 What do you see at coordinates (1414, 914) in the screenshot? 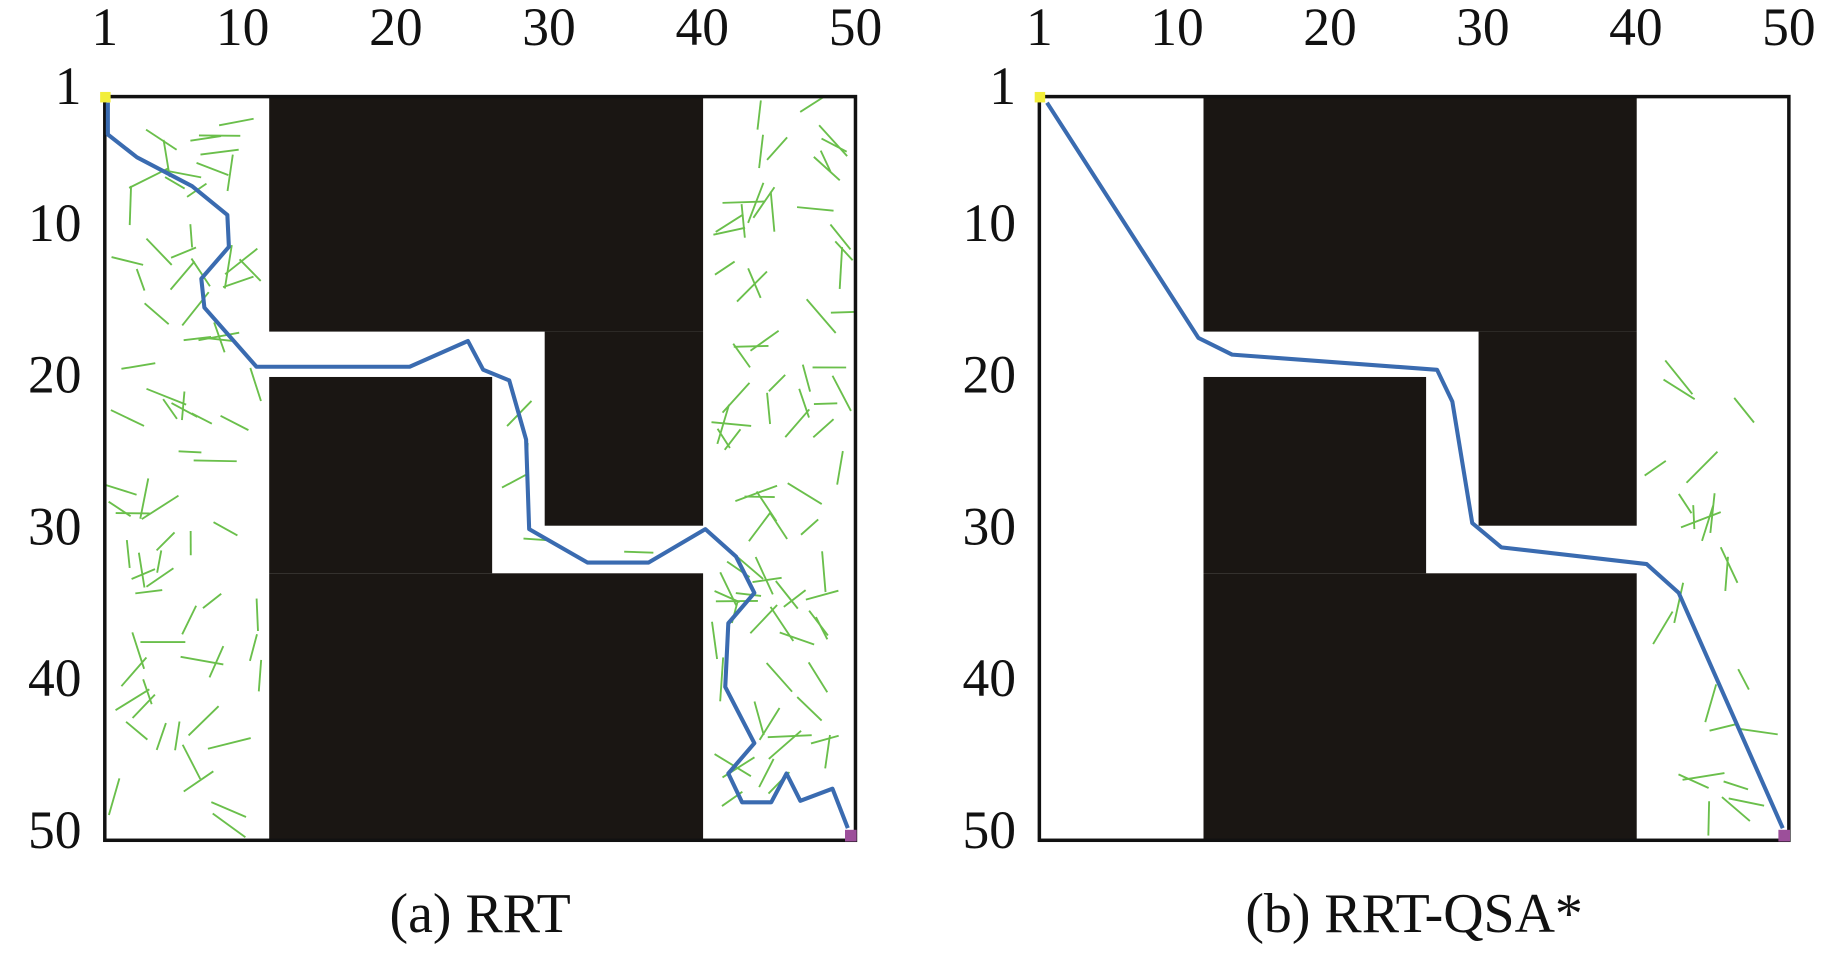
I see `caption: (b) RRT-QSA*` at bounding box center [1414, 914].